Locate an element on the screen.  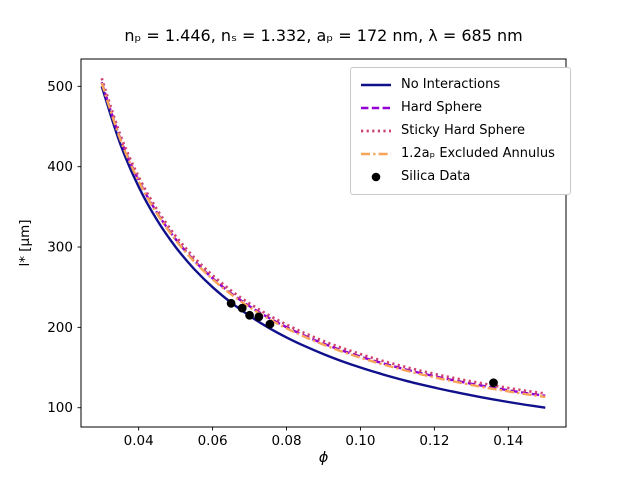
legend-item-no-interactions: No Interactions is located at coordinates (461, 85).